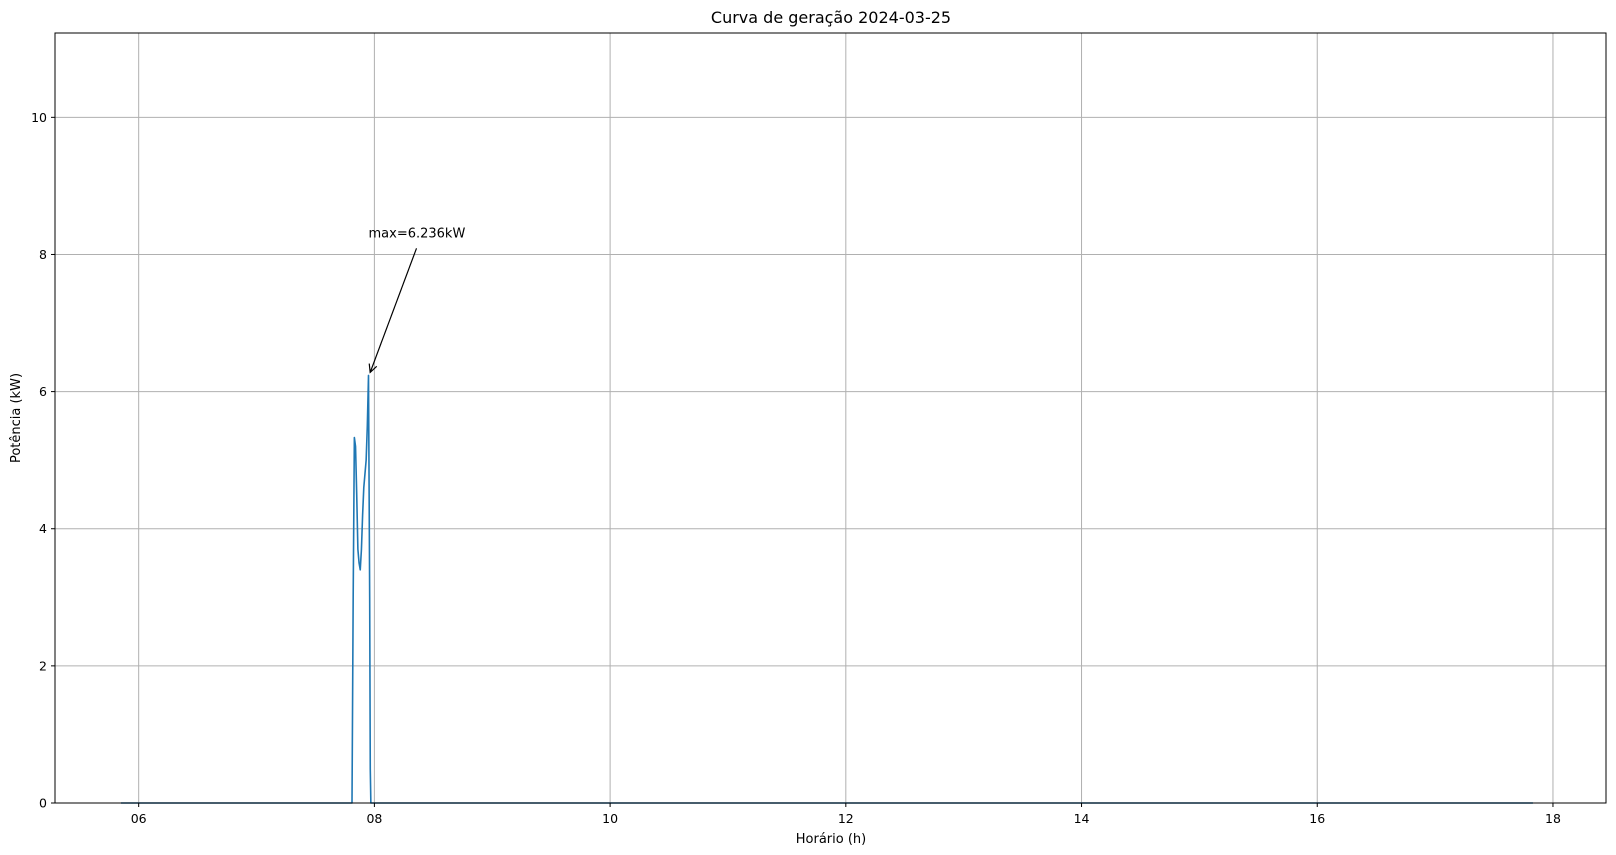 The width and height of the screenshot is (1616, 855). I want to click on x-tick-label: 06, so click(139, 818).